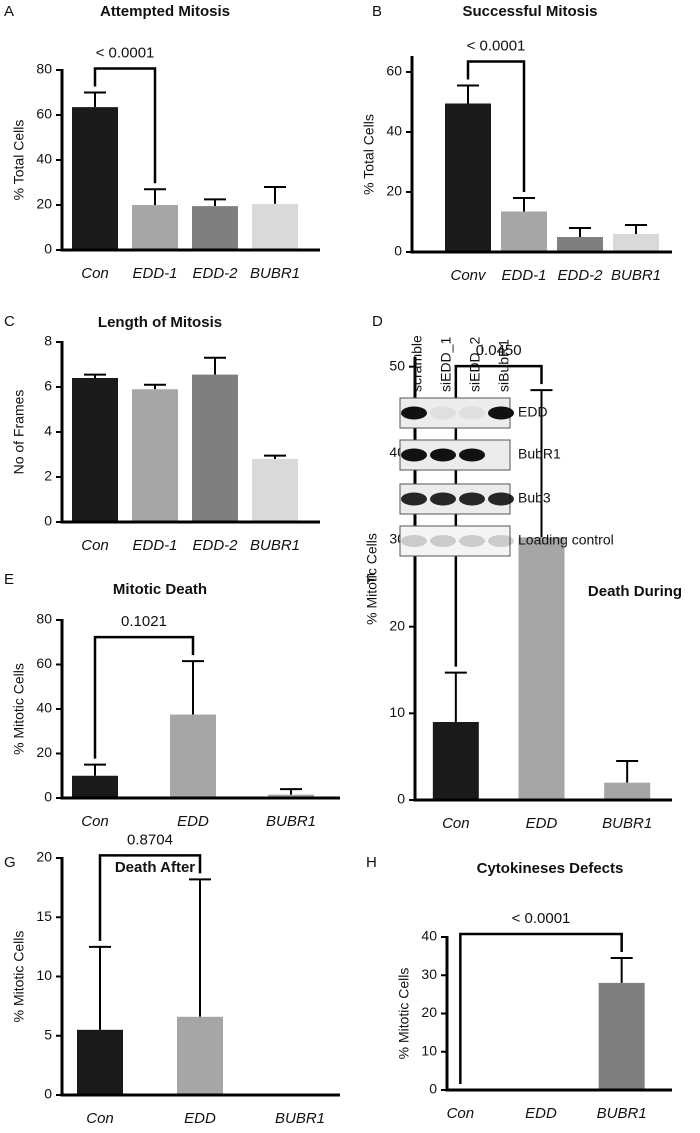  I want to click on lane-label: siBubR1, so click(504, 365).